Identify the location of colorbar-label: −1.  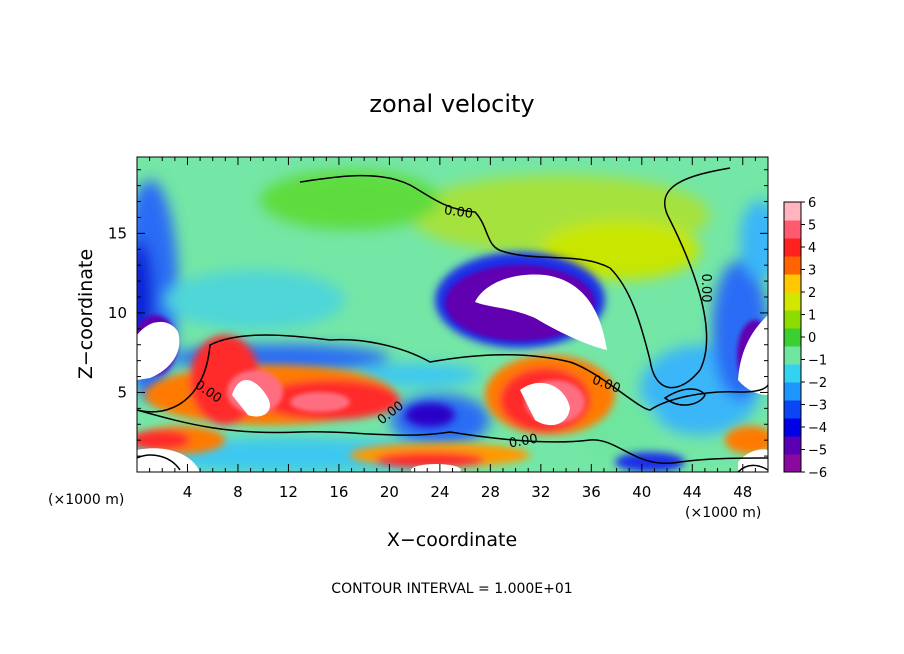
(817, 361).